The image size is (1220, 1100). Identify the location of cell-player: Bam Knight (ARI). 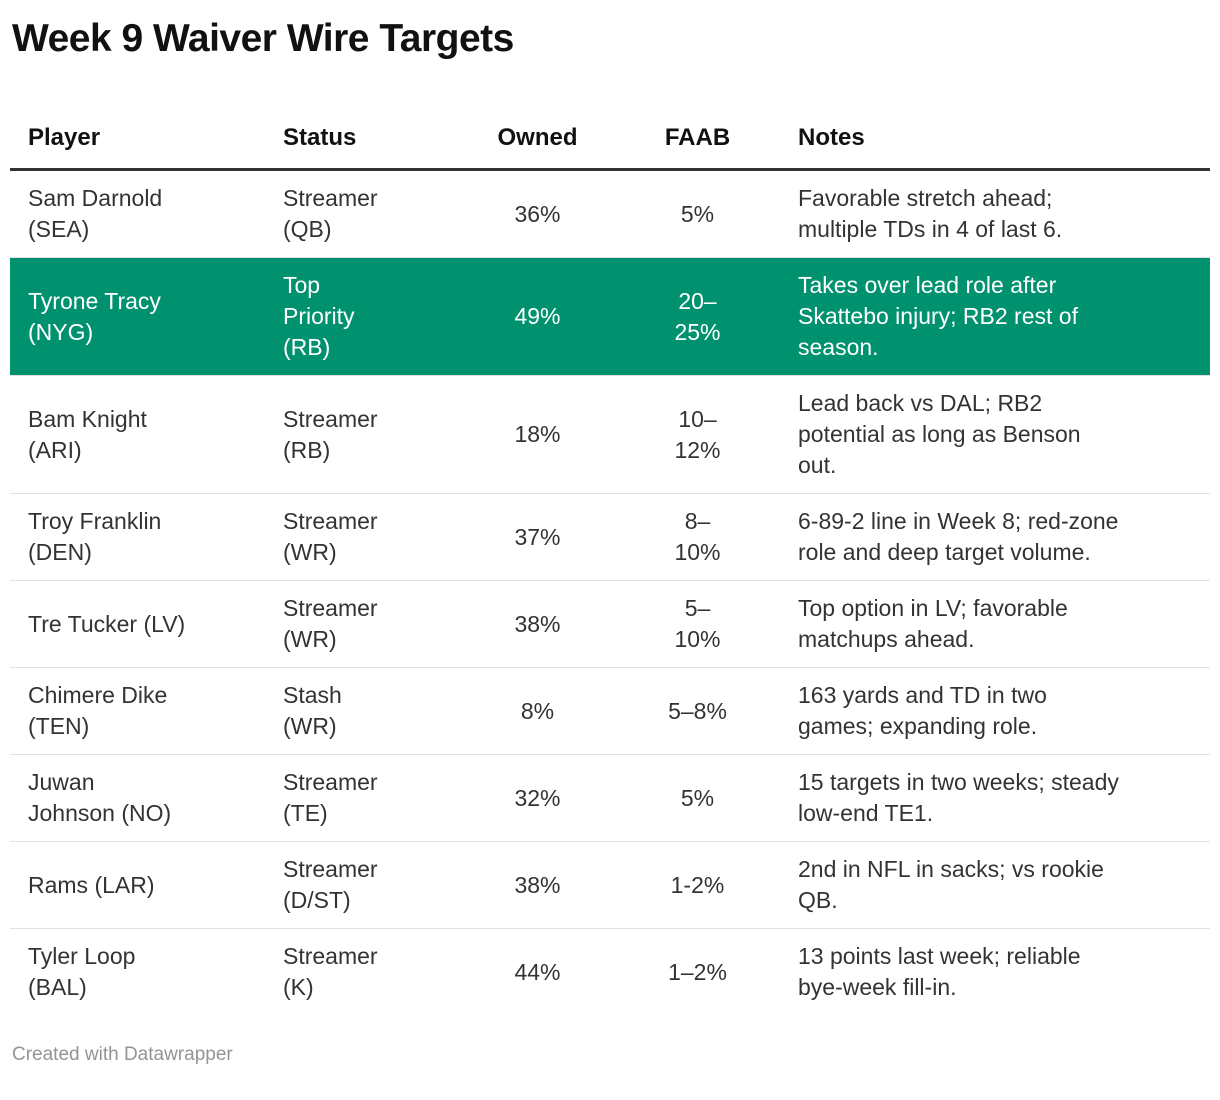
(87, 434).